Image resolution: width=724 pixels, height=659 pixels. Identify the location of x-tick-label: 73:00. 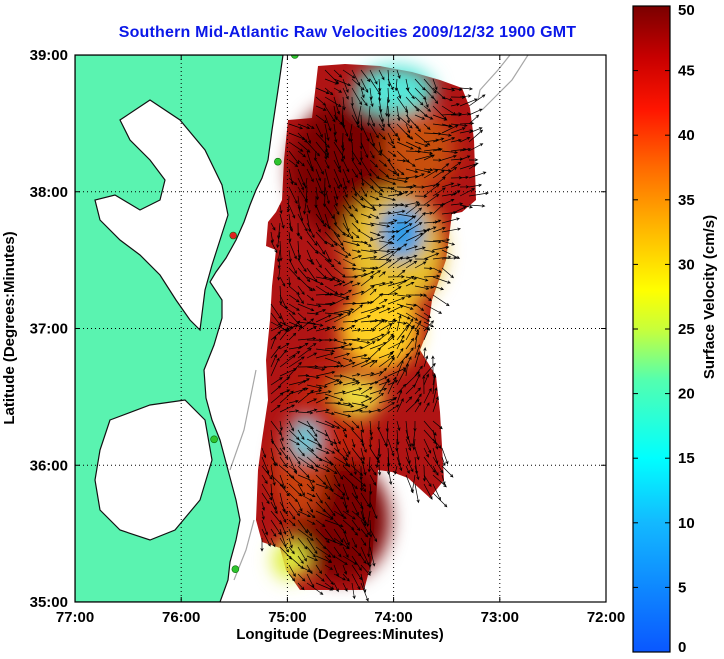
(500, 617).